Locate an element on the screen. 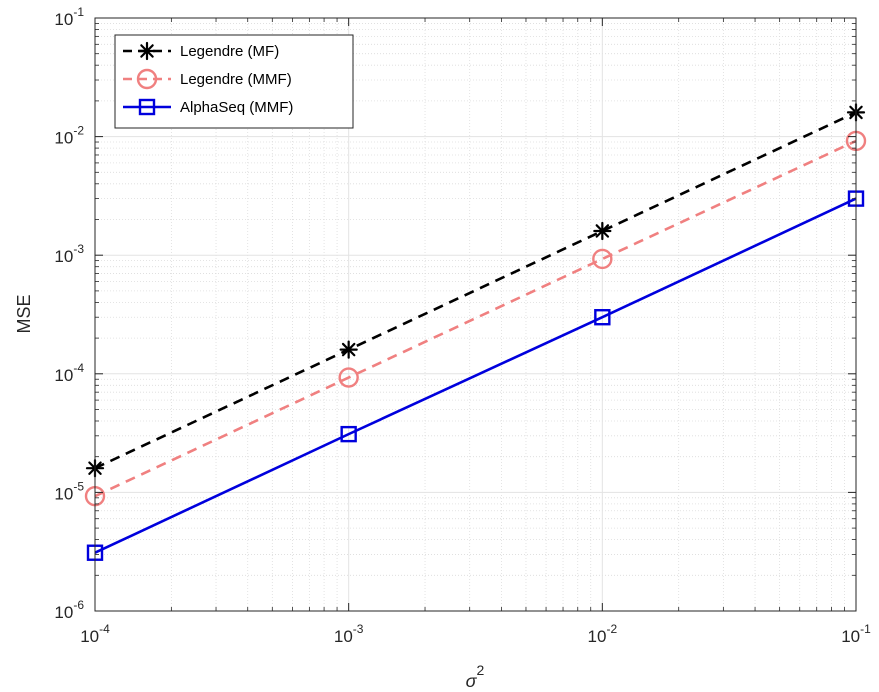  x-tick-label: 10⁻³ is located at coordinates (349, 634).